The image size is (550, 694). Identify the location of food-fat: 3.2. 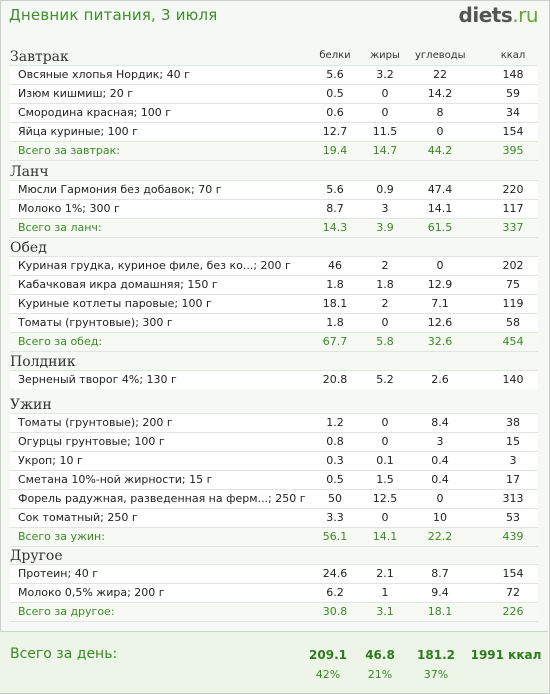
(385, 74).